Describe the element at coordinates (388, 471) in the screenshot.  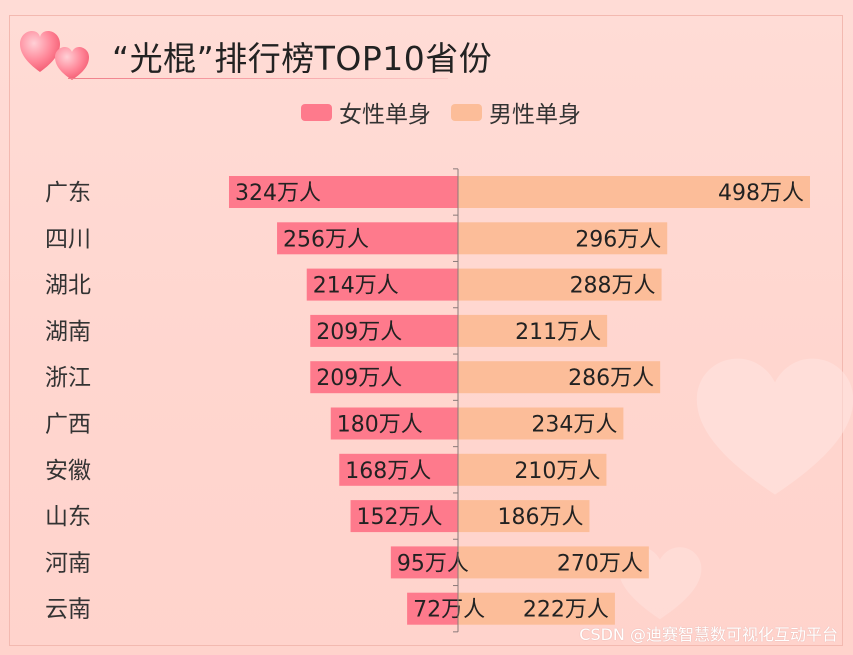
I see `data-label-female: 168万人` at that location.